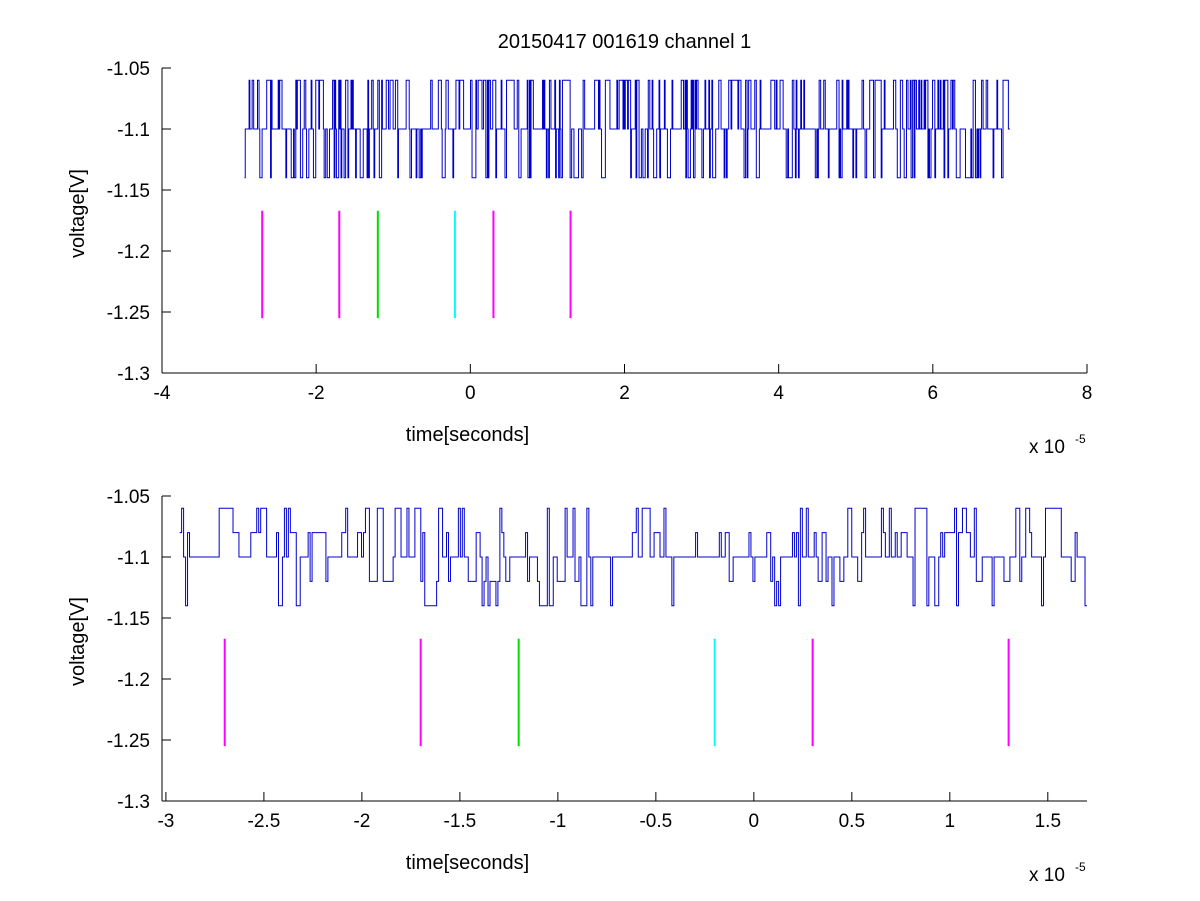 This screenshot has width=1200, height=901. I want to click on x-tick-label: 1.5, so click(1048, 821).